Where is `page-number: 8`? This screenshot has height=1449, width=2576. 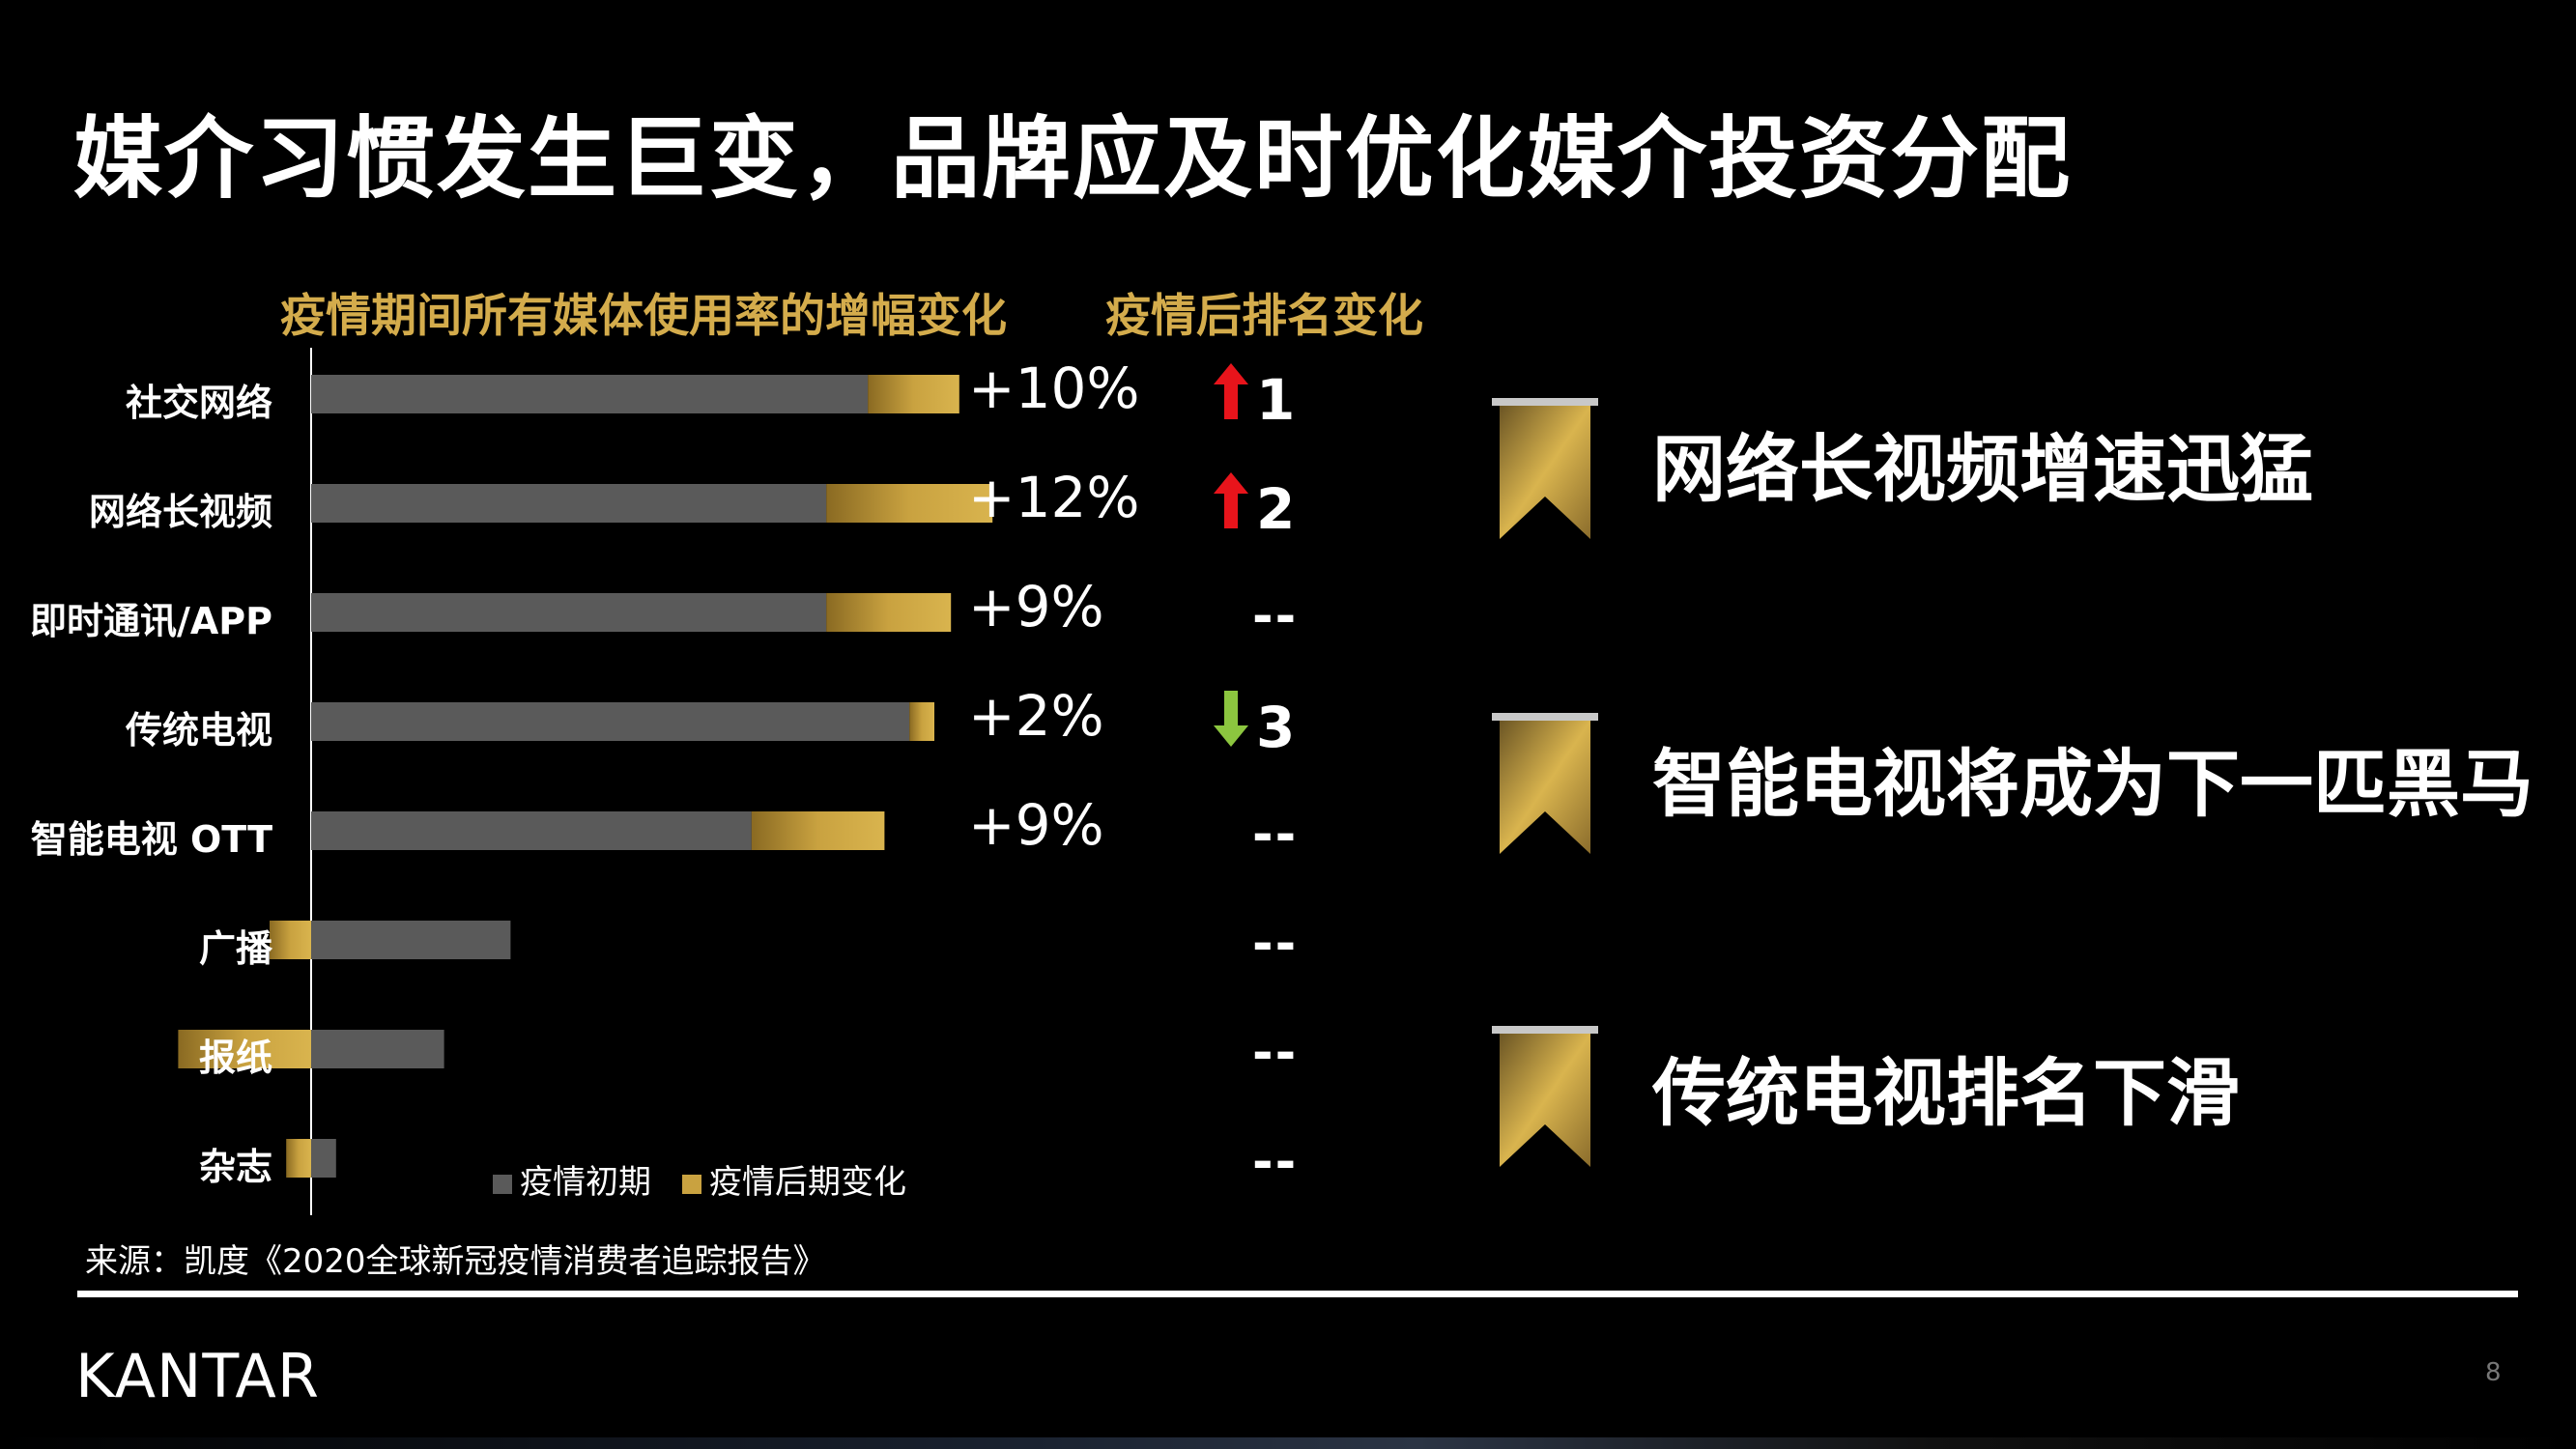 page-number: 8 is located at coordinates (2494, 1372).